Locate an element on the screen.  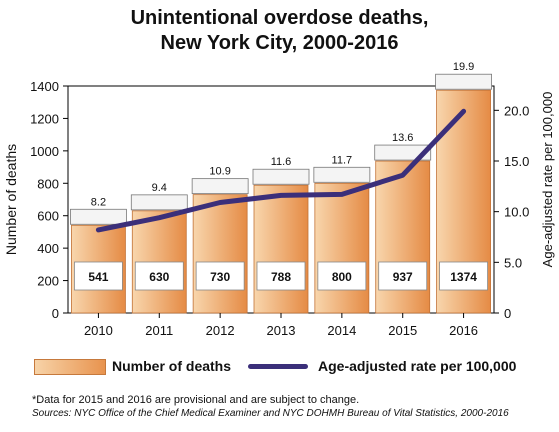
legend-line-label: Age-adjusted rate per 100,000 is located at coordinates (417, 366).